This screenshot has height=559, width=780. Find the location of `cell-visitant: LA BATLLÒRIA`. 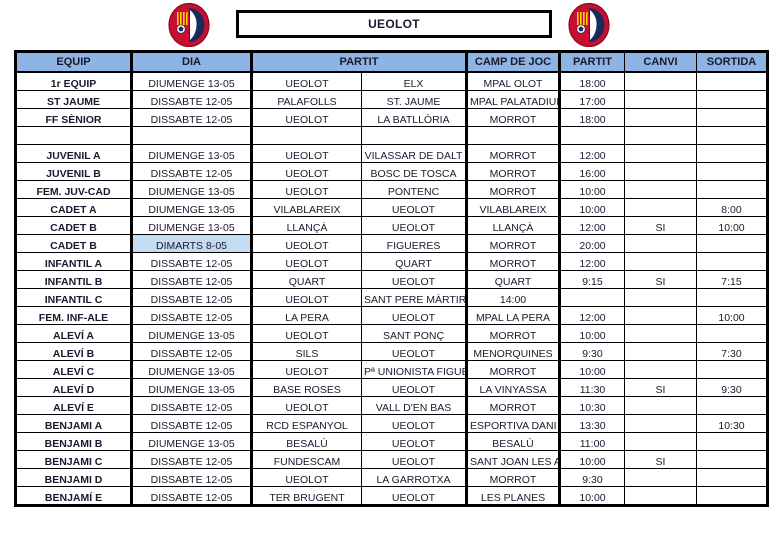

cell-visitant: LA BATLLÒRIA is located at coordinates (414, 117).